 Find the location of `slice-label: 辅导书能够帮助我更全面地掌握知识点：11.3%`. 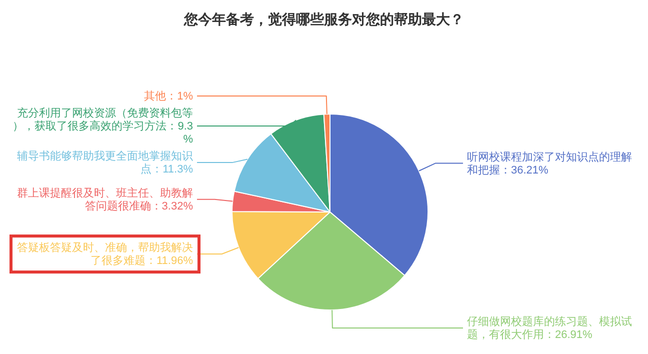

slice-label: 辅导书能够帮助我更全面地掌握知识点：11.3% is located at coordinates (105, 163).